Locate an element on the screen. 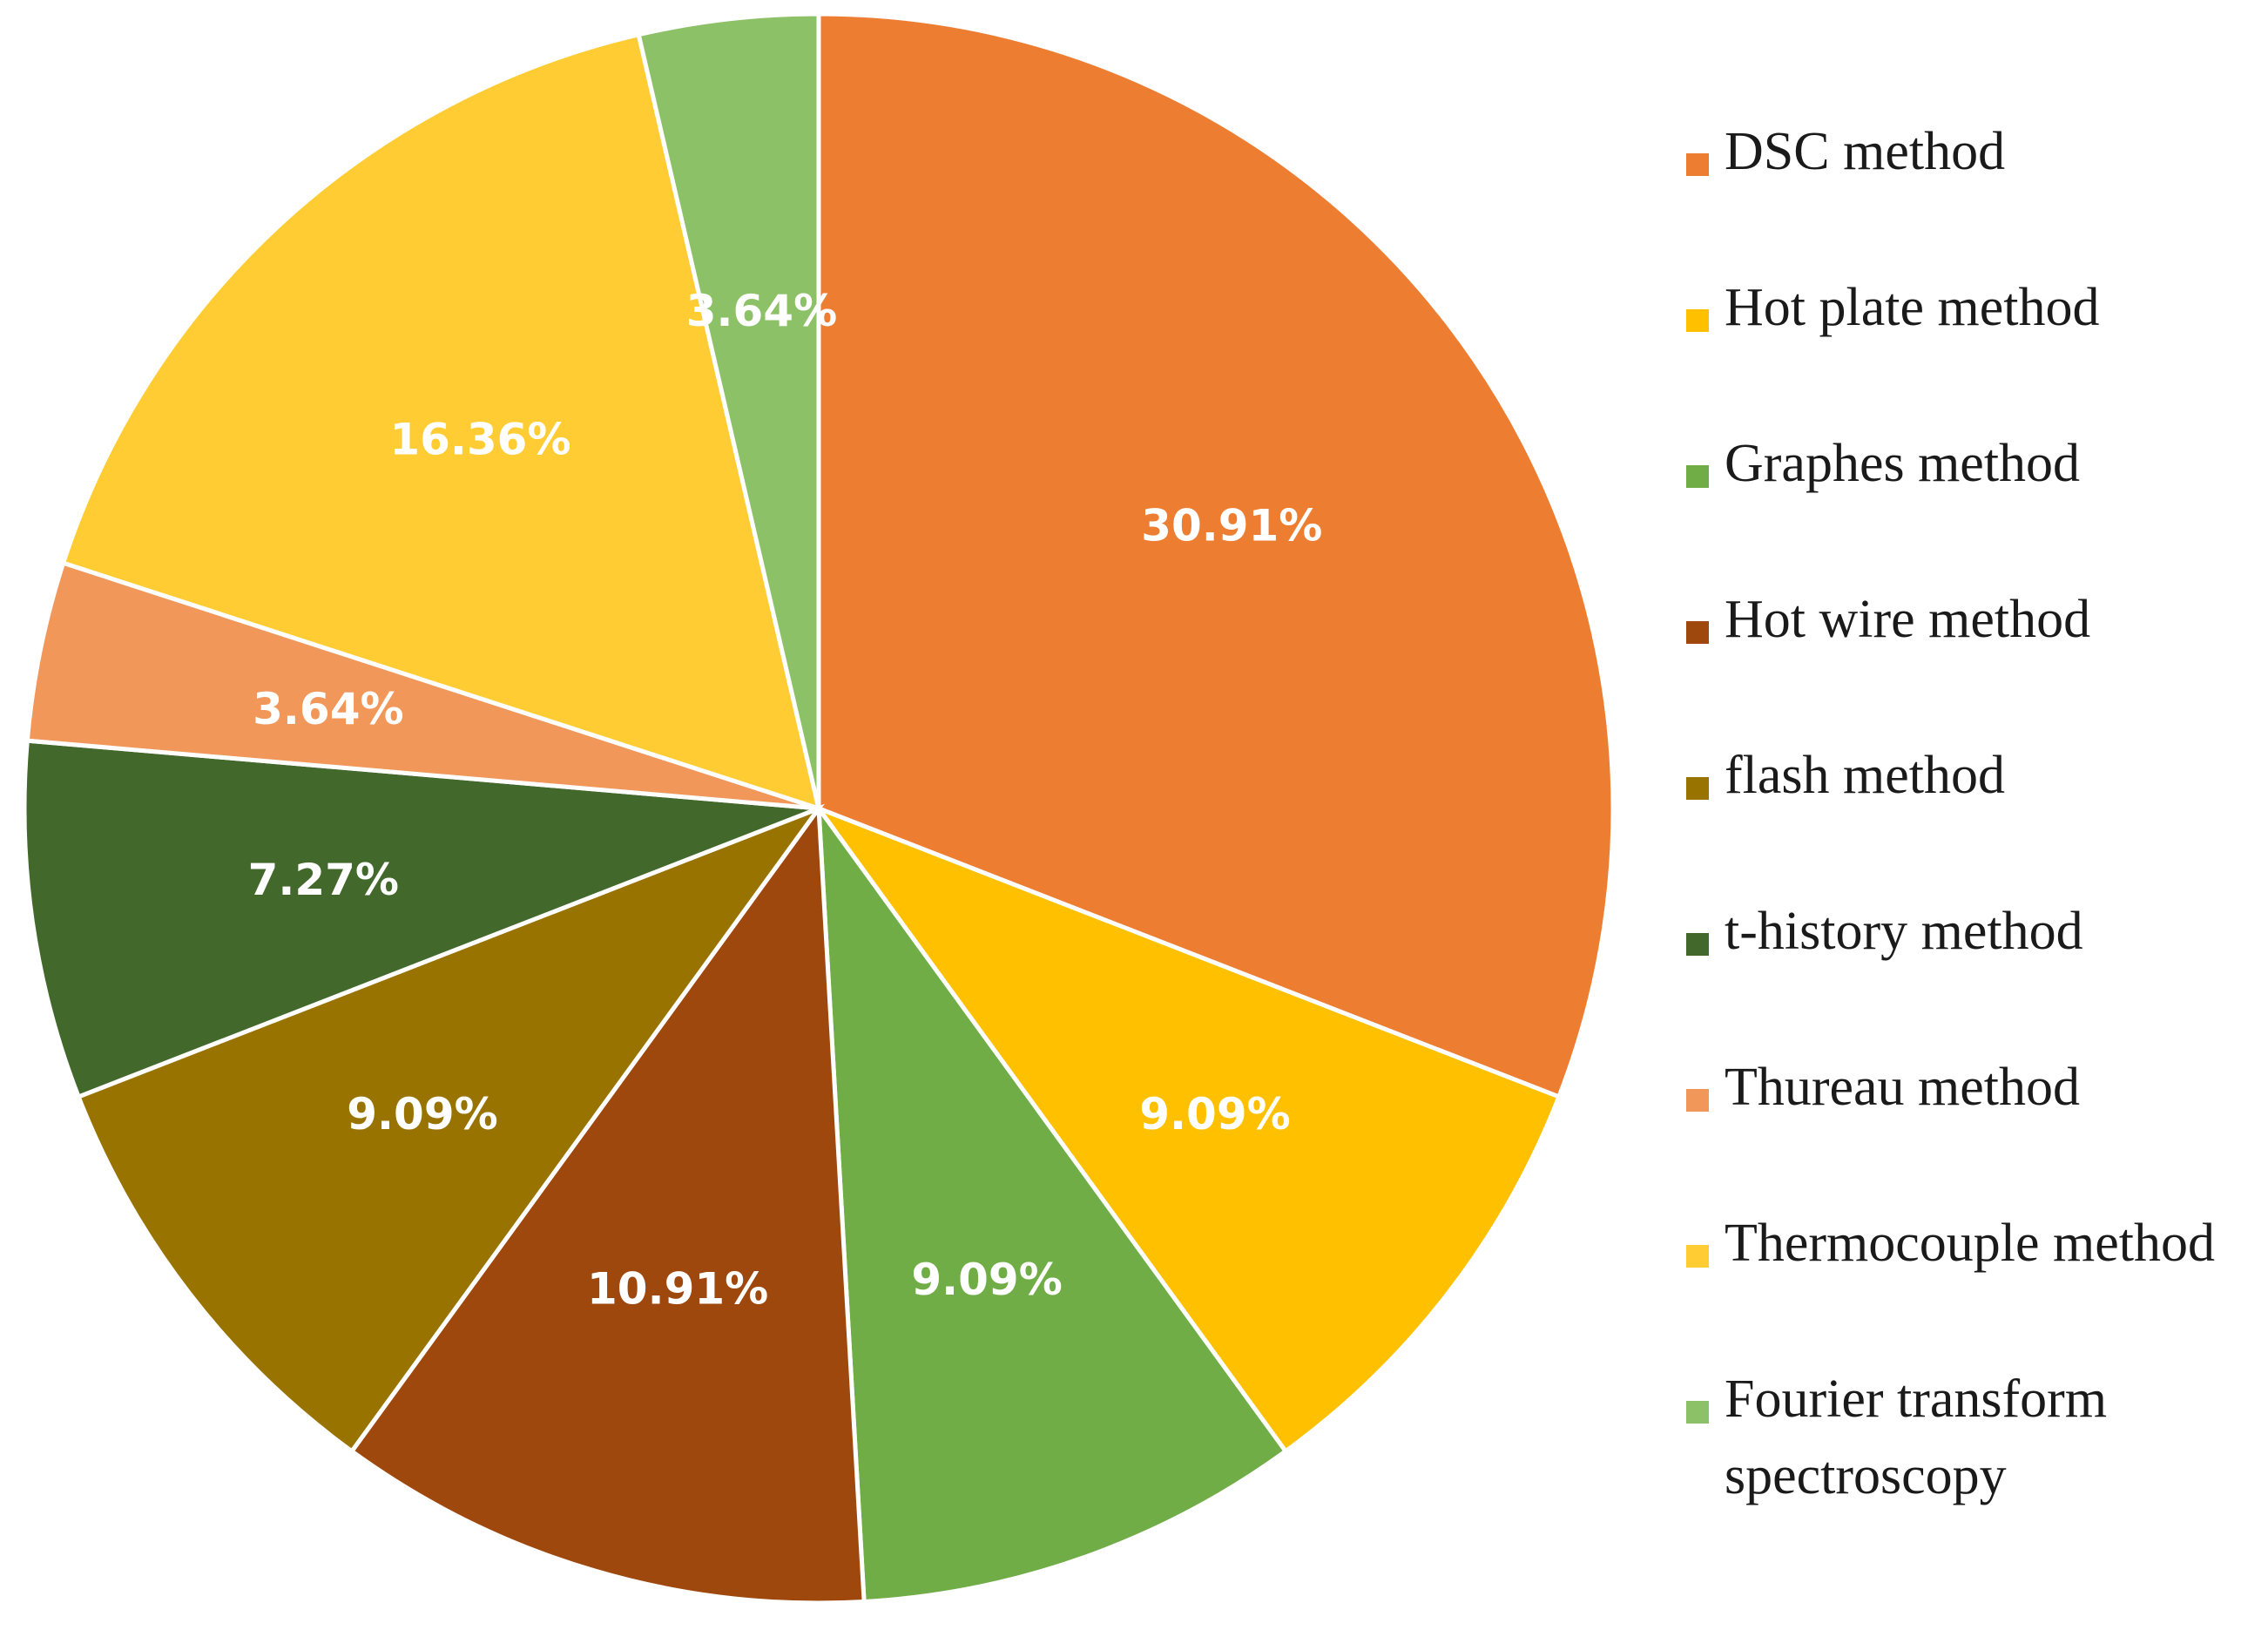 The image size is (2268, 1630). value-label-t-history-method: 7.27% is located at coordinates (323, 880).